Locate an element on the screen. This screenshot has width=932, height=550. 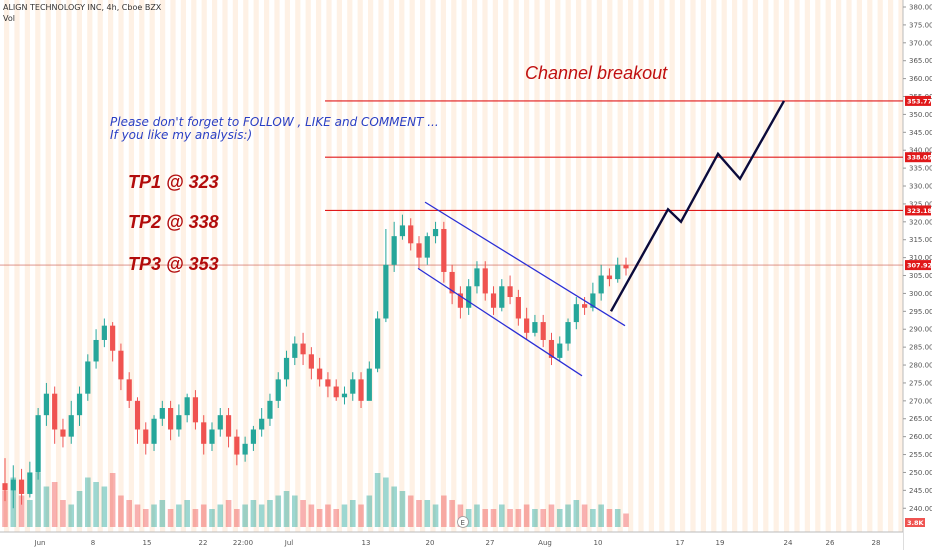
y-tick-label: 255.00 is located at coordinates (920, 455).